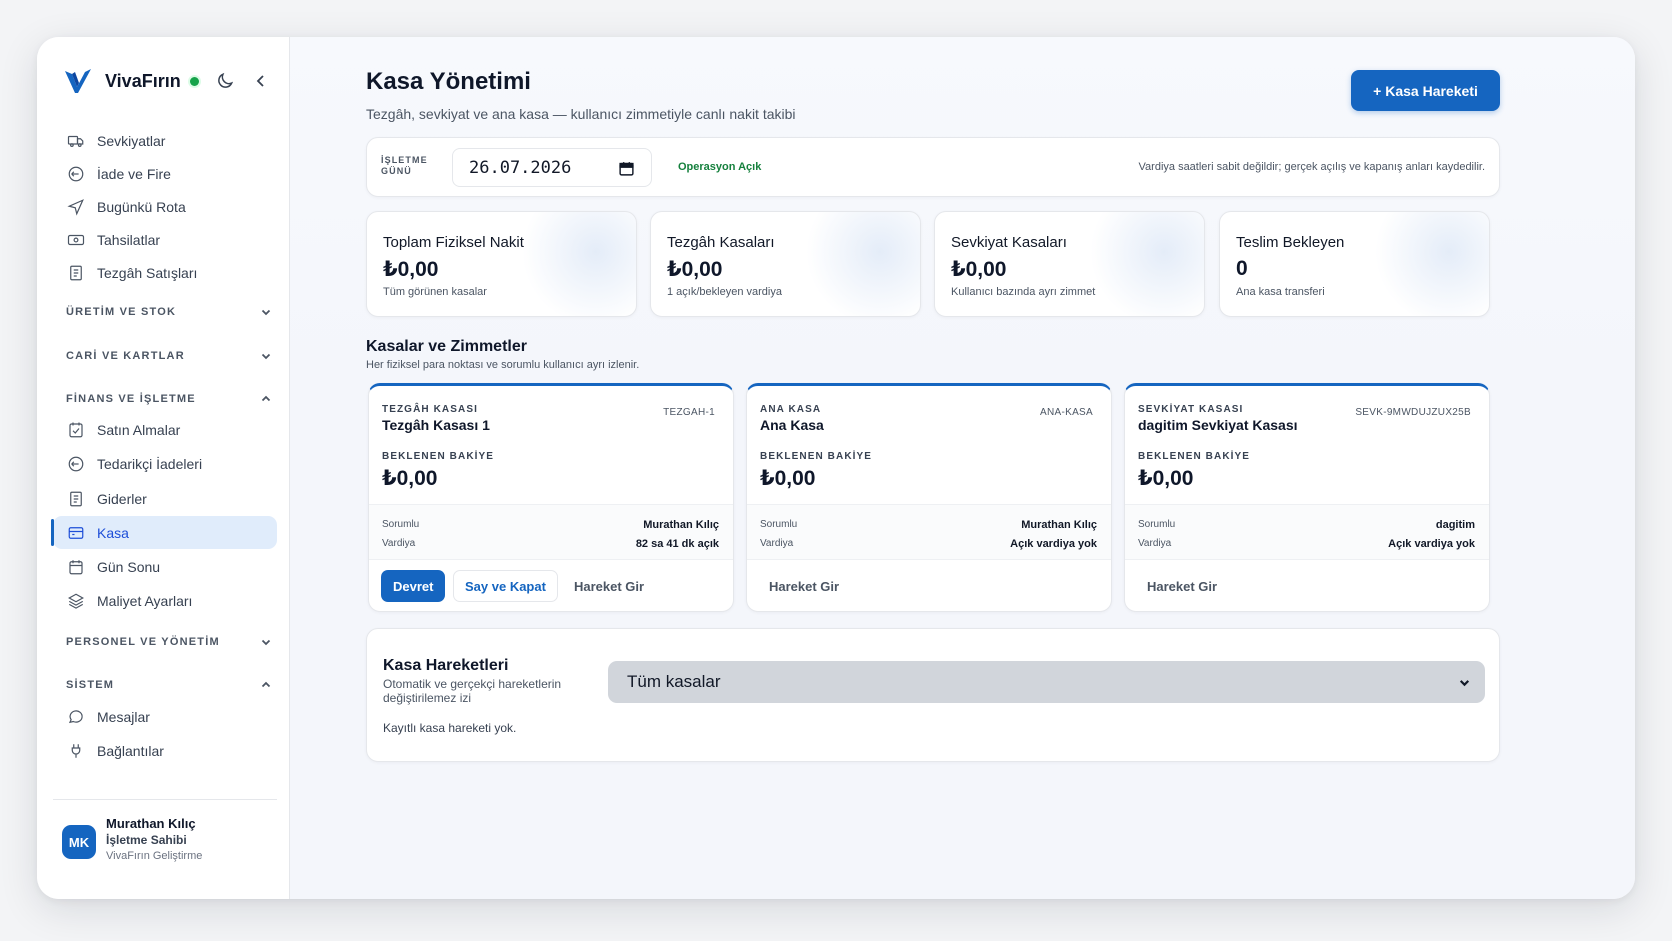 This screenshot has height=941, width=1672. Describe the element at coordinates (165, 239) in the screenshot. I see `sidebar-item-tahsilatlar: Tahsilatlar` at that location.